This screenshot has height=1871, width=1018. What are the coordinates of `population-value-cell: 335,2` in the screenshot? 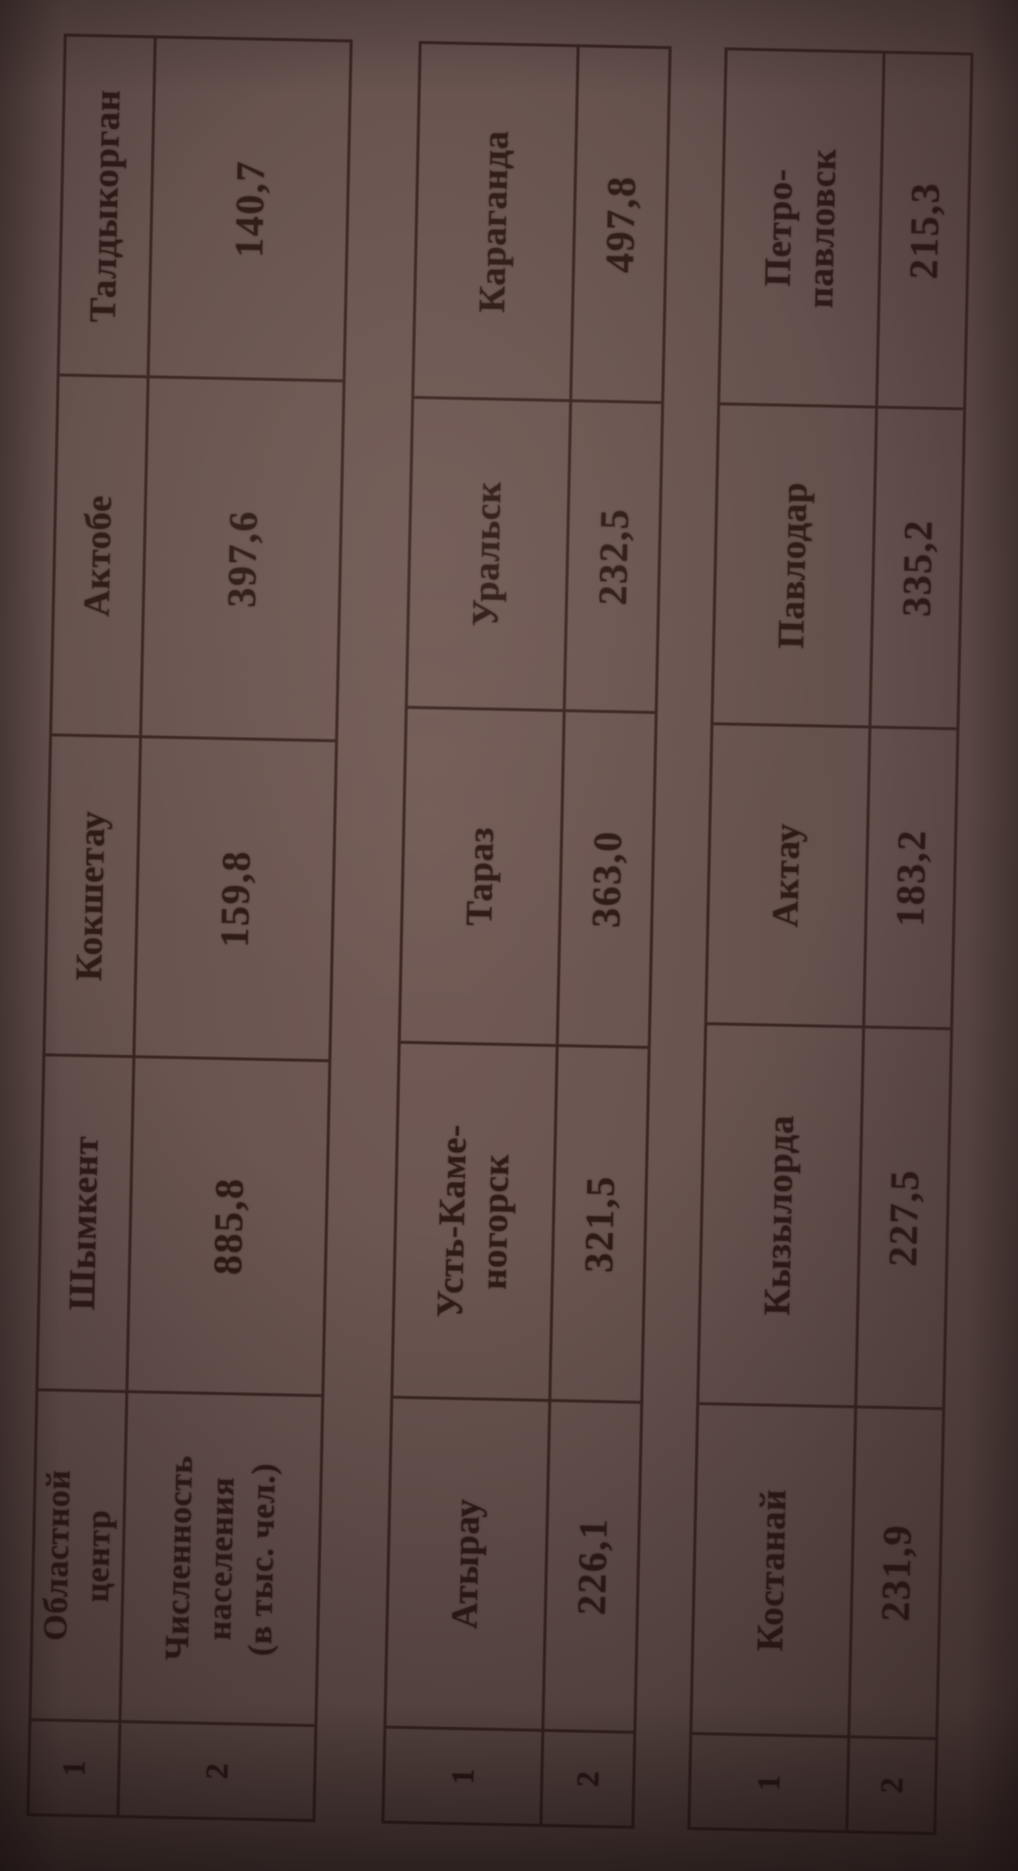 It's located at (917, 568).